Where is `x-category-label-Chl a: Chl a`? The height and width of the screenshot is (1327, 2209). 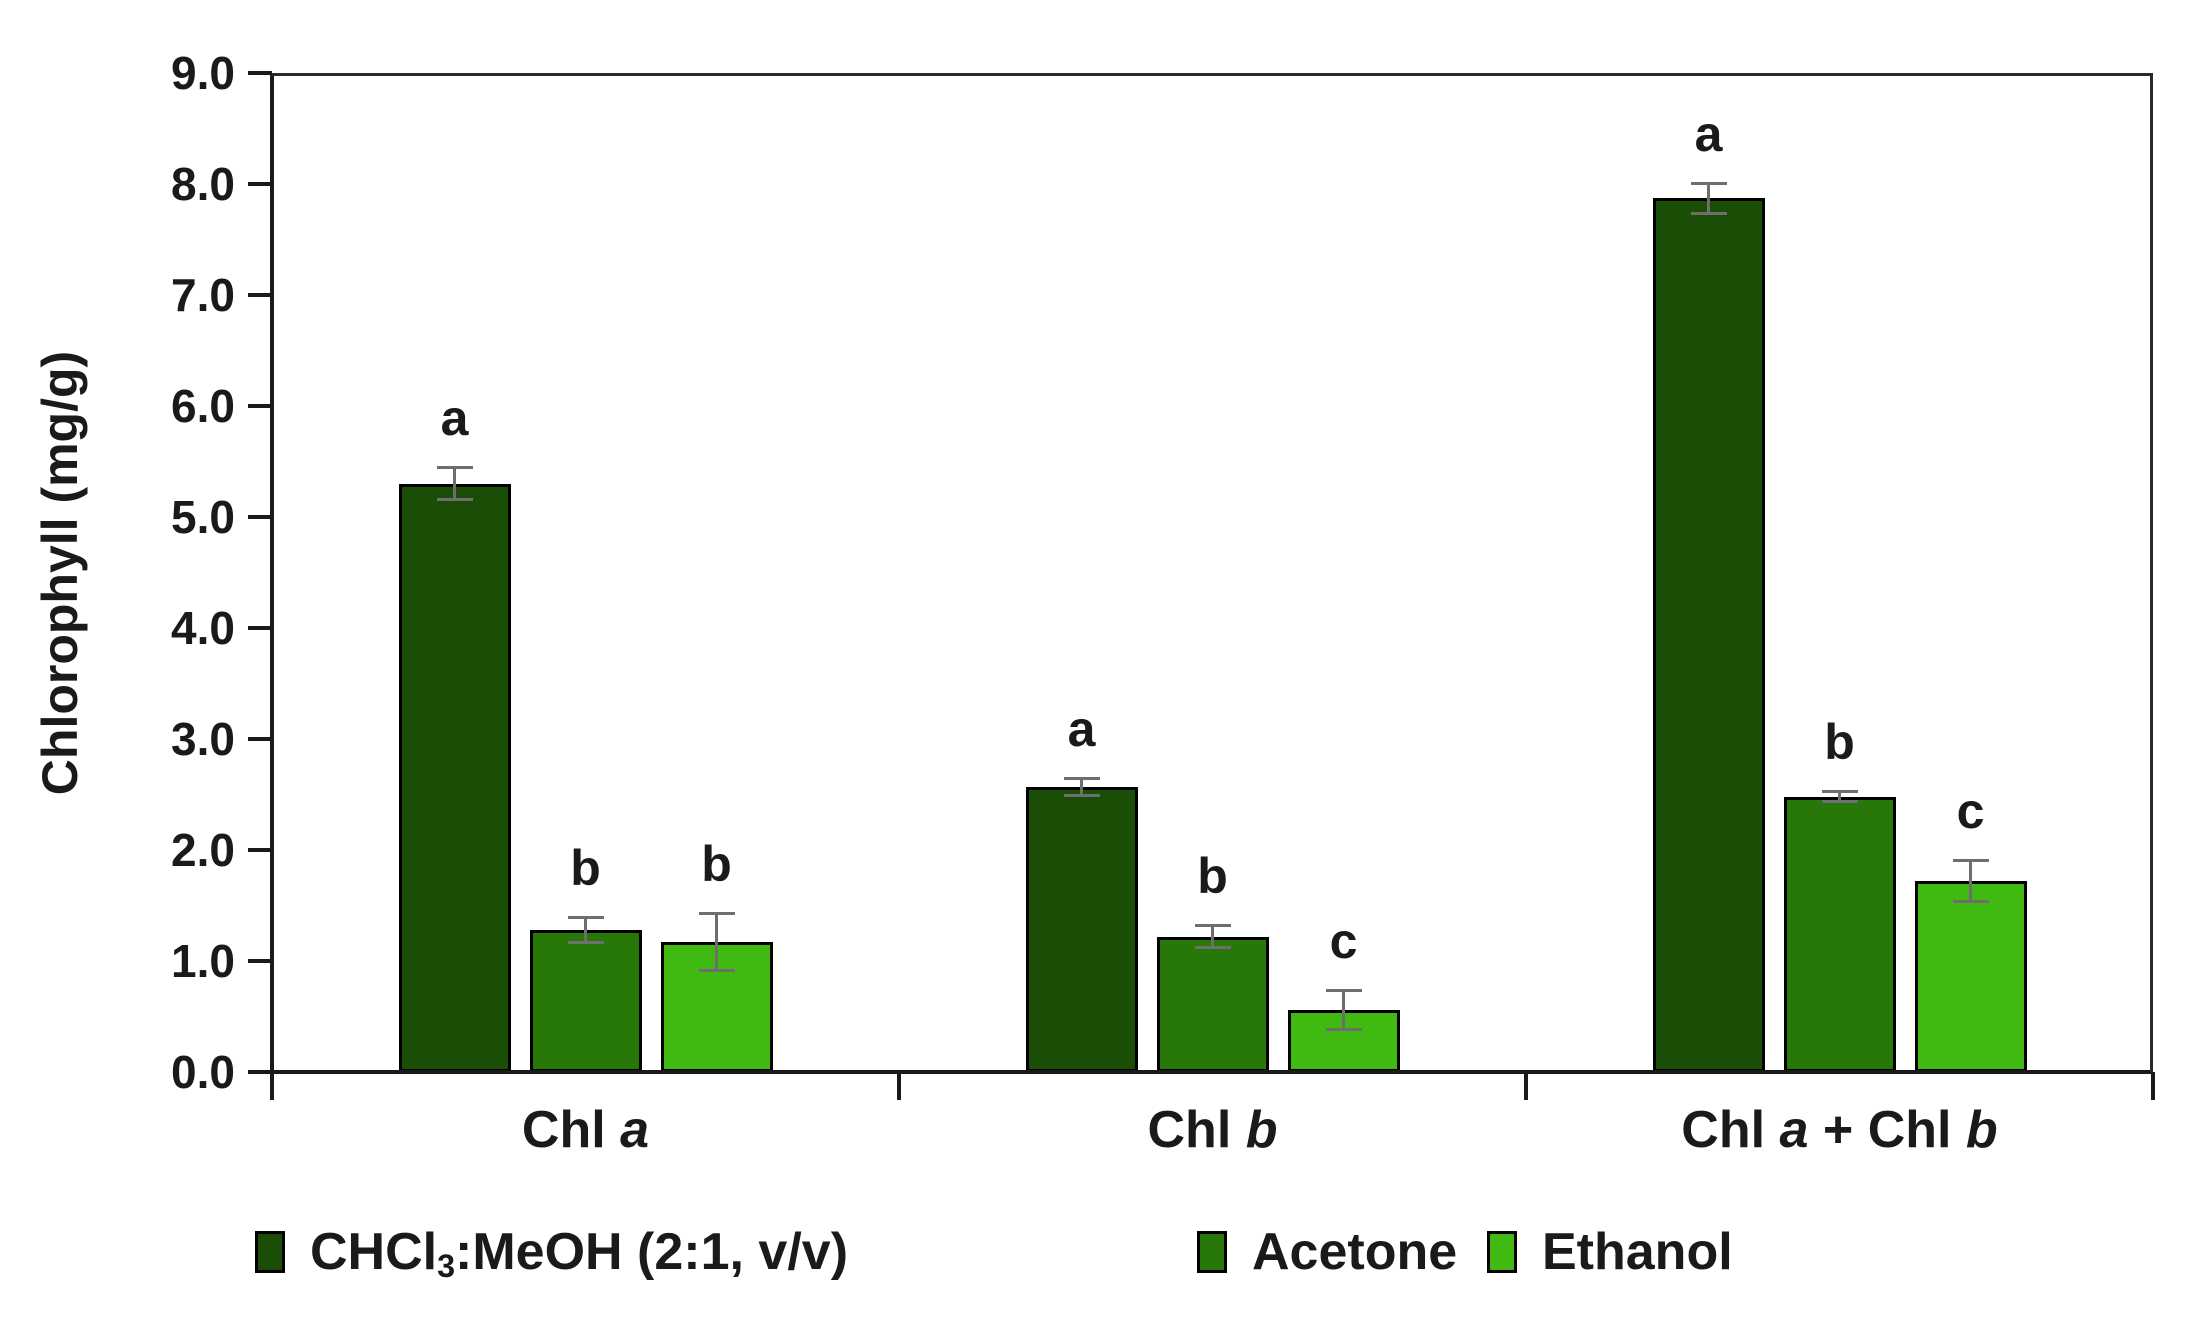
x-category-label-Chl a: Chl a is located at coordinates (585, 1130).